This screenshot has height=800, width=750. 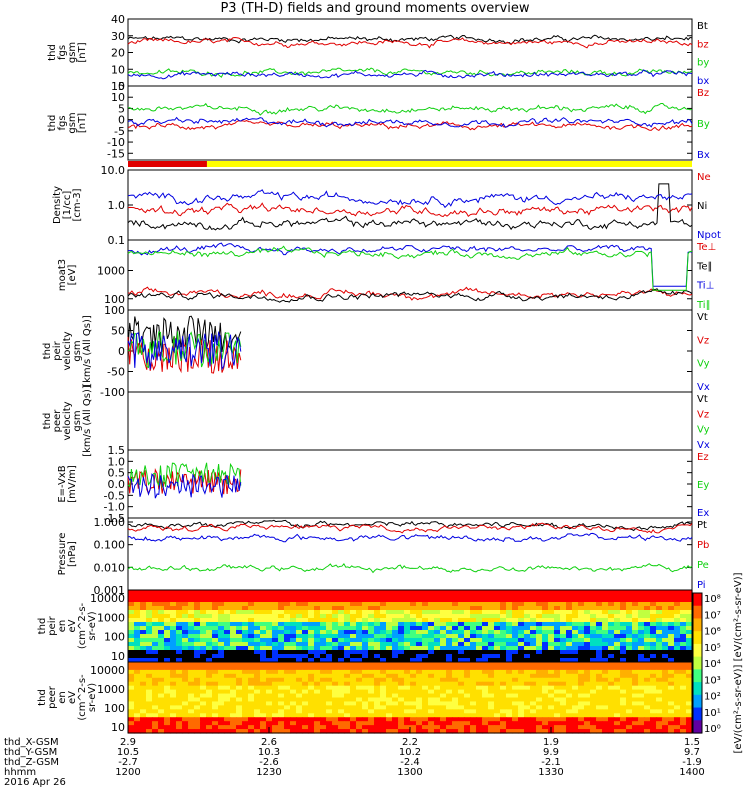 What do you see at coordinates (117, 450) in the screenshot?
I see `y-tick-label: 1.5` at bounding box center [117, 450].